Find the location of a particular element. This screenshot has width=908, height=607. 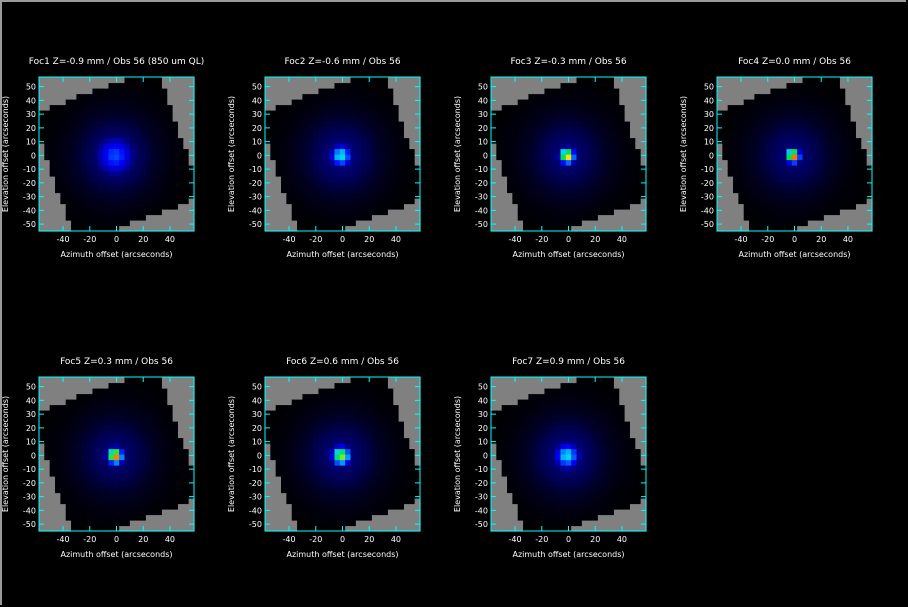

y-tick-label: -30 is located at coordinates (707, 197).